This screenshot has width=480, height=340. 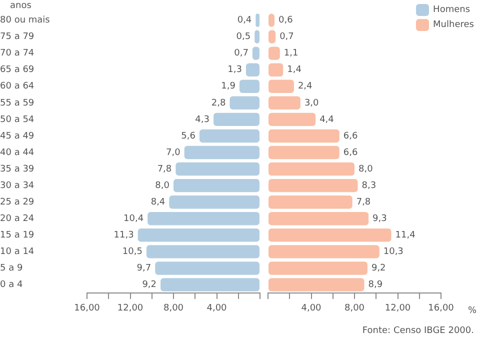 What do you see at coordinates (327, 119) in the screenshot?
I see `data-label: 4,4` at bounding box center [327, 119].